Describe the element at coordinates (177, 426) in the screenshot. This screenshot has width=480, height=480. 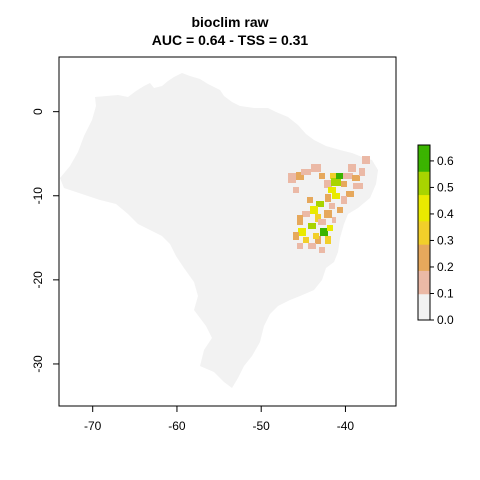
I see `x-tick-label: -60` at that location.